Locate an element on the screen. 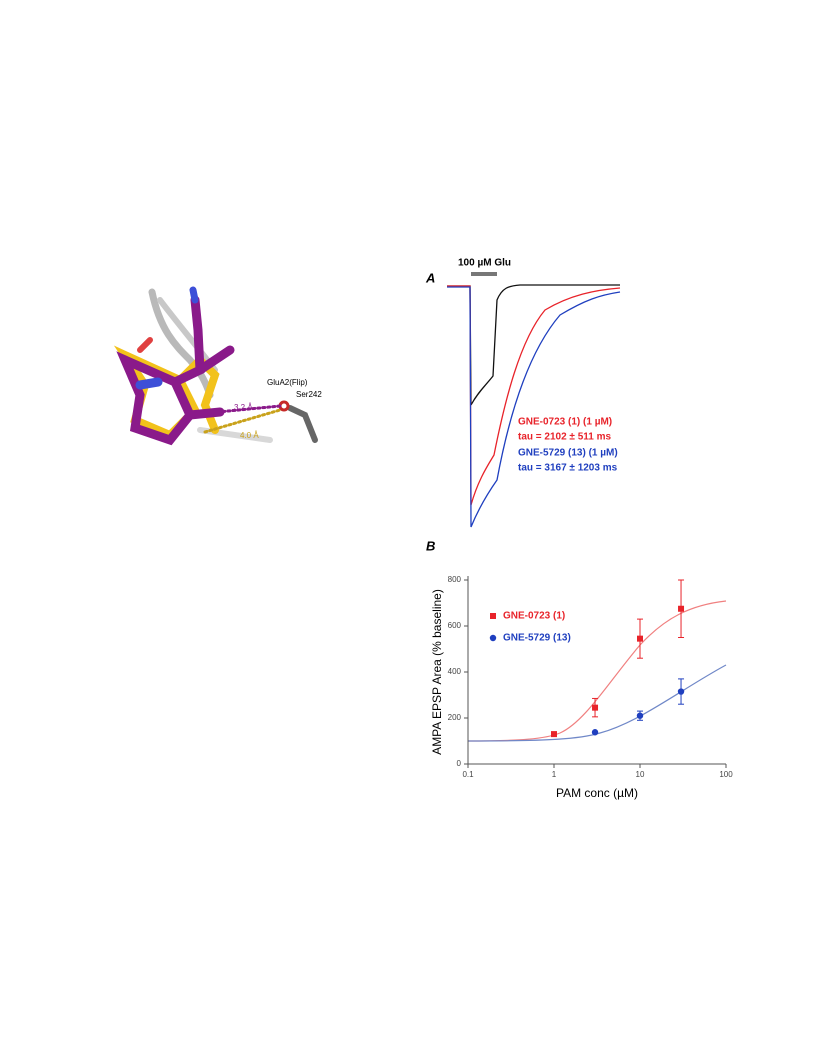  current-traces is located at coordinates (534, 406).